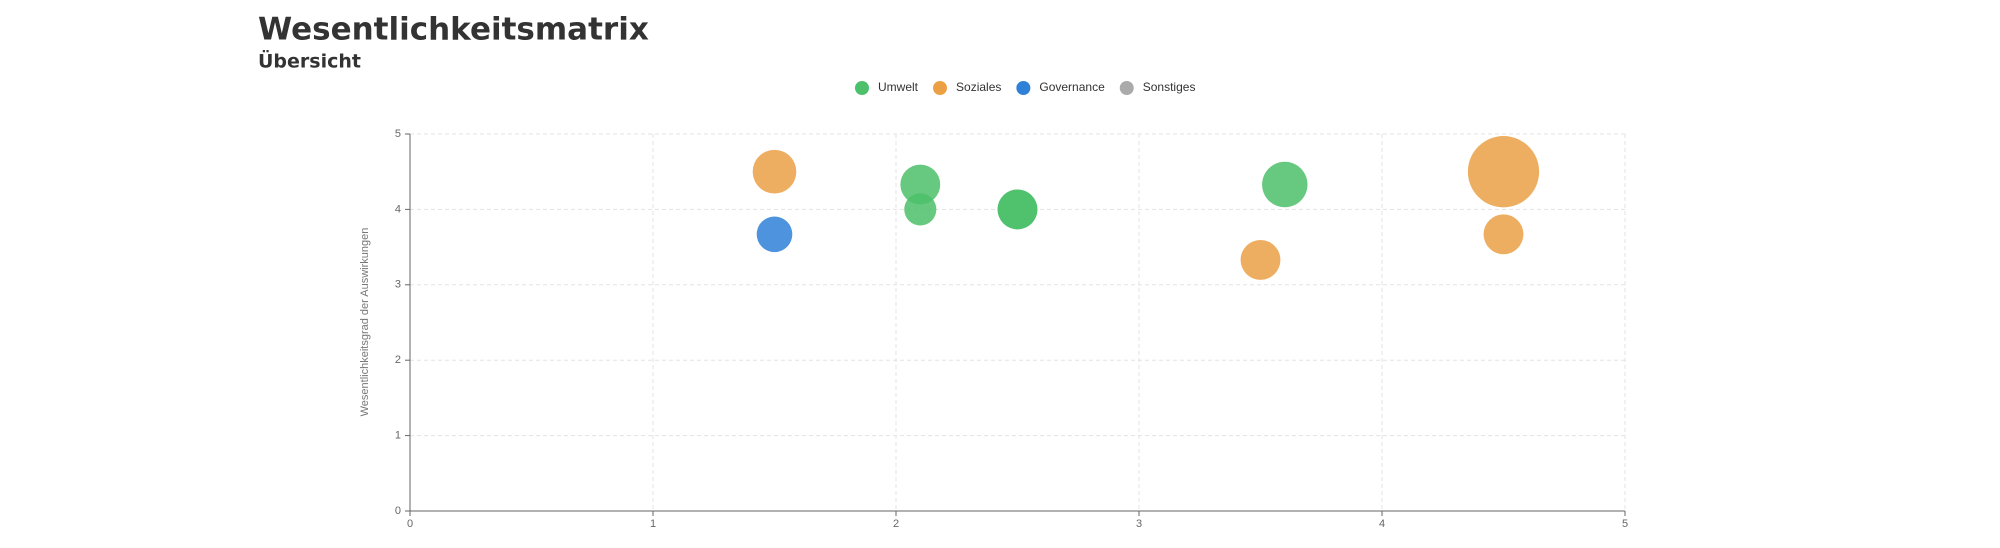  What do you see at coordinates (398, 511) in the screenshot?
I see `y-tick-label: 0` at bounding box center [398, 511].